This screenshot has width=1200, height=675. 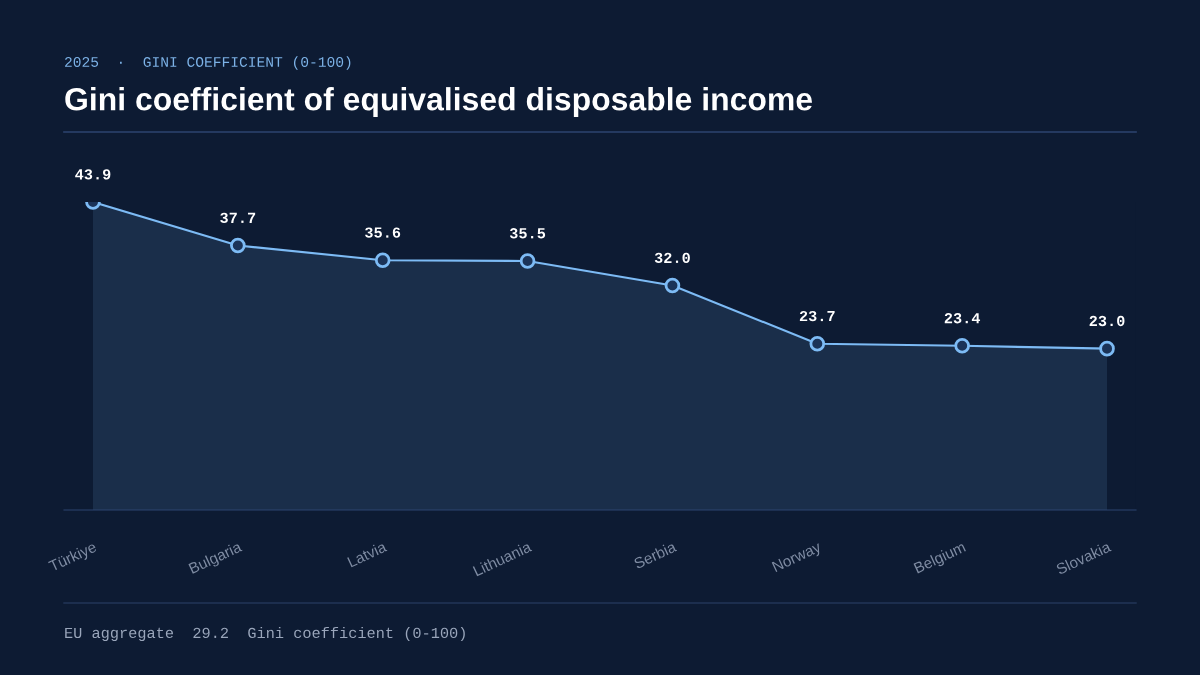 What do you see at coordinates (438, 102) in the screenshot?
I see `chart-title: Gini coefficient of equivalised disposable income` at bounding box center [438, 102].